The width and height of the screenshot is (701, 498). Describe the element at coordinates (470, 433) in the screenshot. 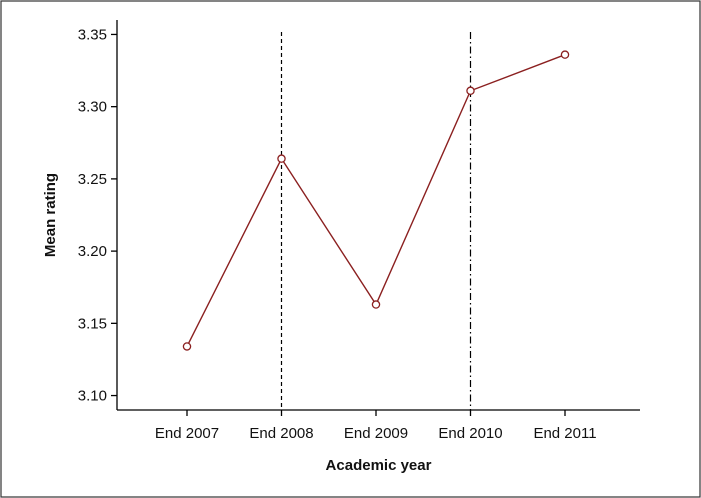

I see `x-tick-label: End 2010` at that location.